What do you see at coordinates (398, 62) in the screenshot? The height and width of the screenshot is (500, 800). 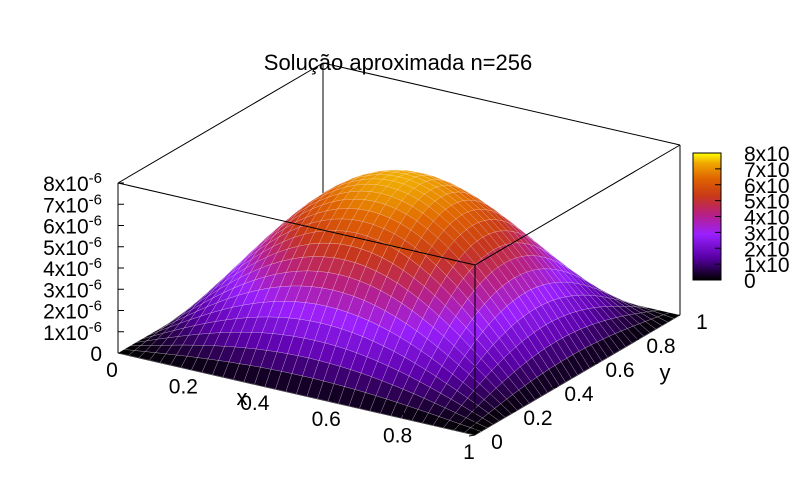 I see `chart-title: Solução aproximada n=256` at bounding box center [398, 62].